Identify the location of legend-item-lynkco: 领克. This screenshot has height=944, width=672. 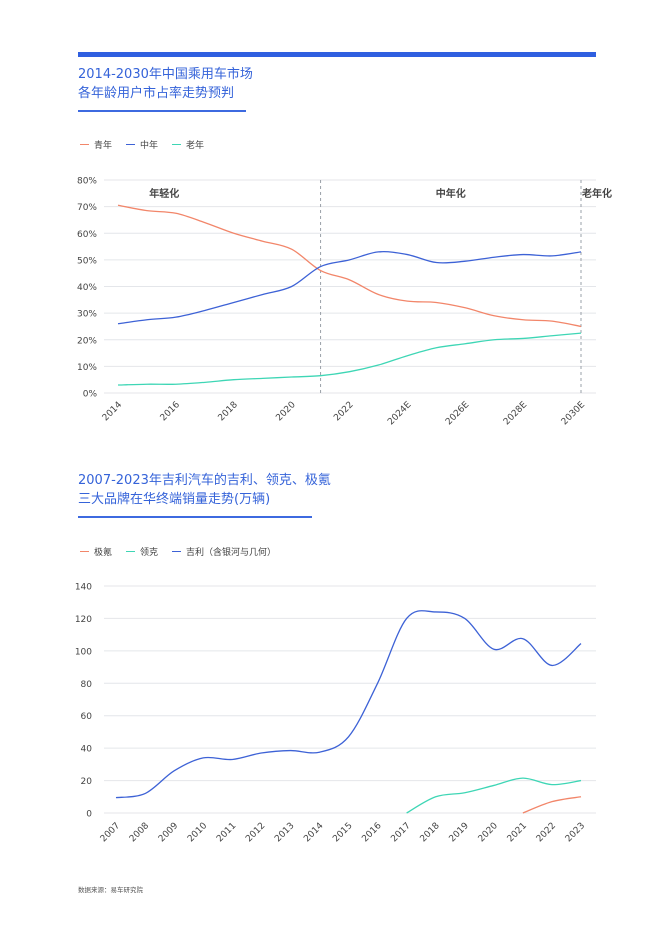
(142, 551).